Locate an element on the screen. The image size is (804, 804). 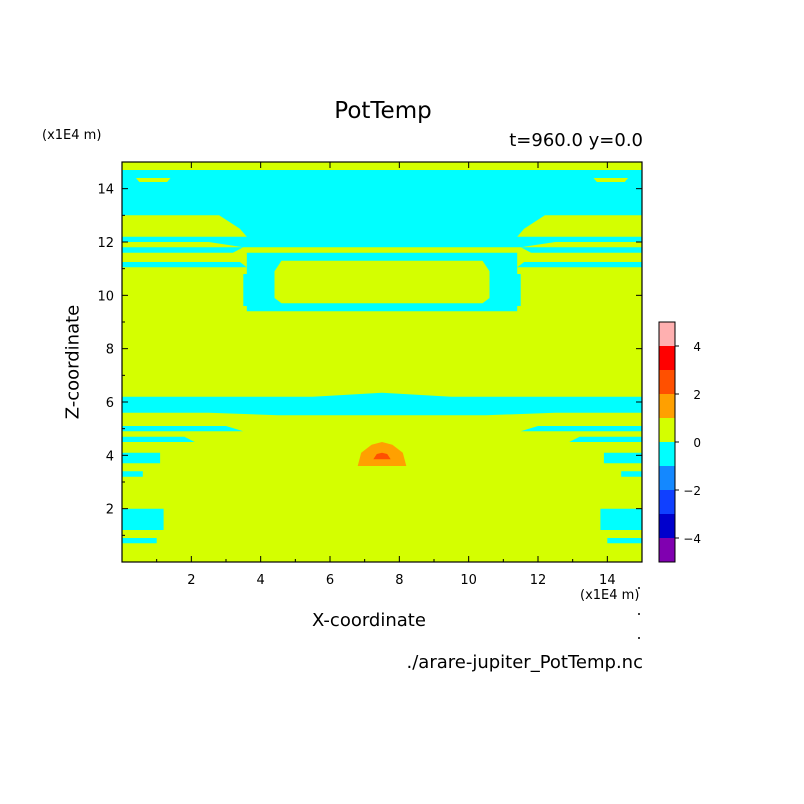
x-tick-label: 2 is located at coordinates (191, 580).